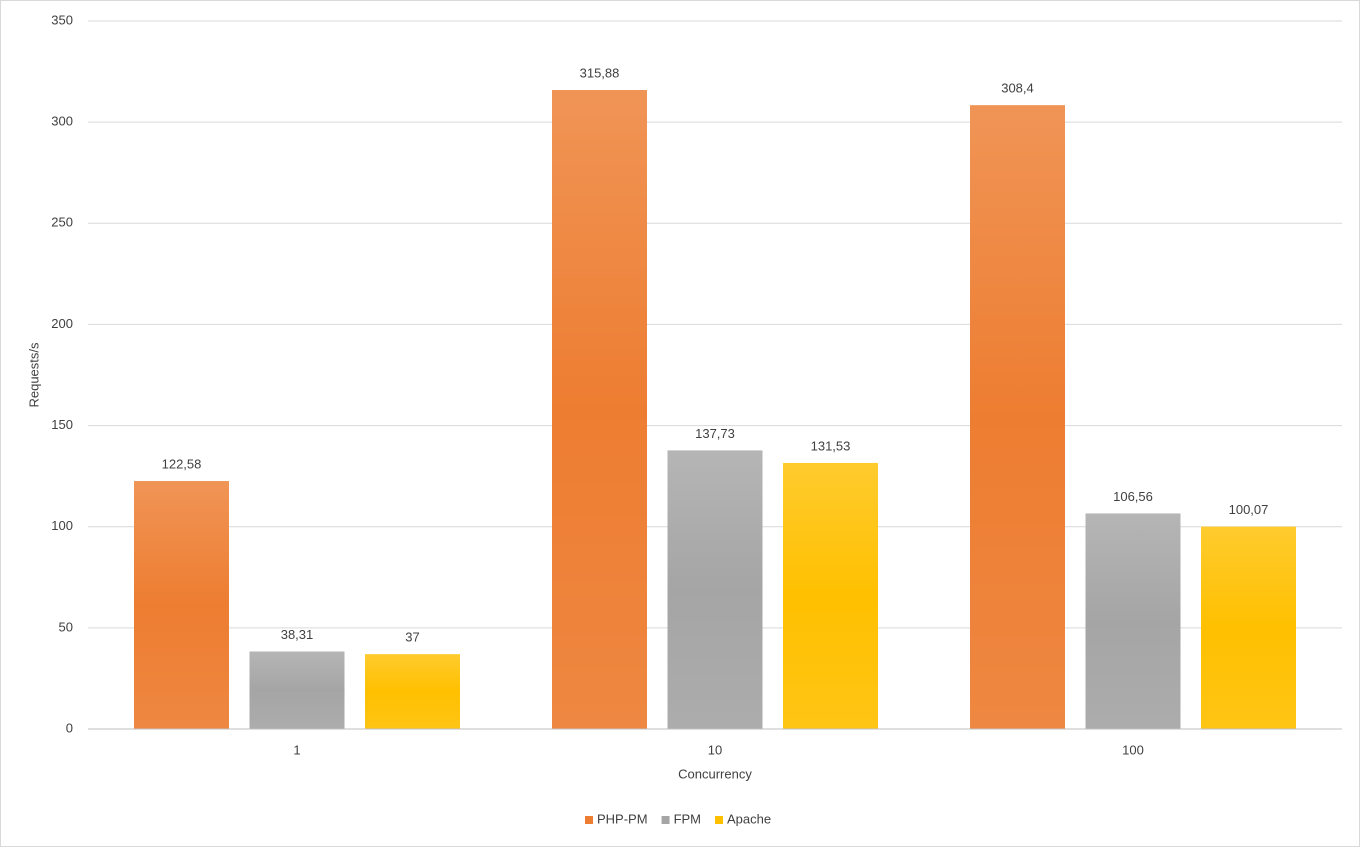 This screenshot has height=847, width=1360. I want to click on x-tick-label: 10, so click(715, 749).